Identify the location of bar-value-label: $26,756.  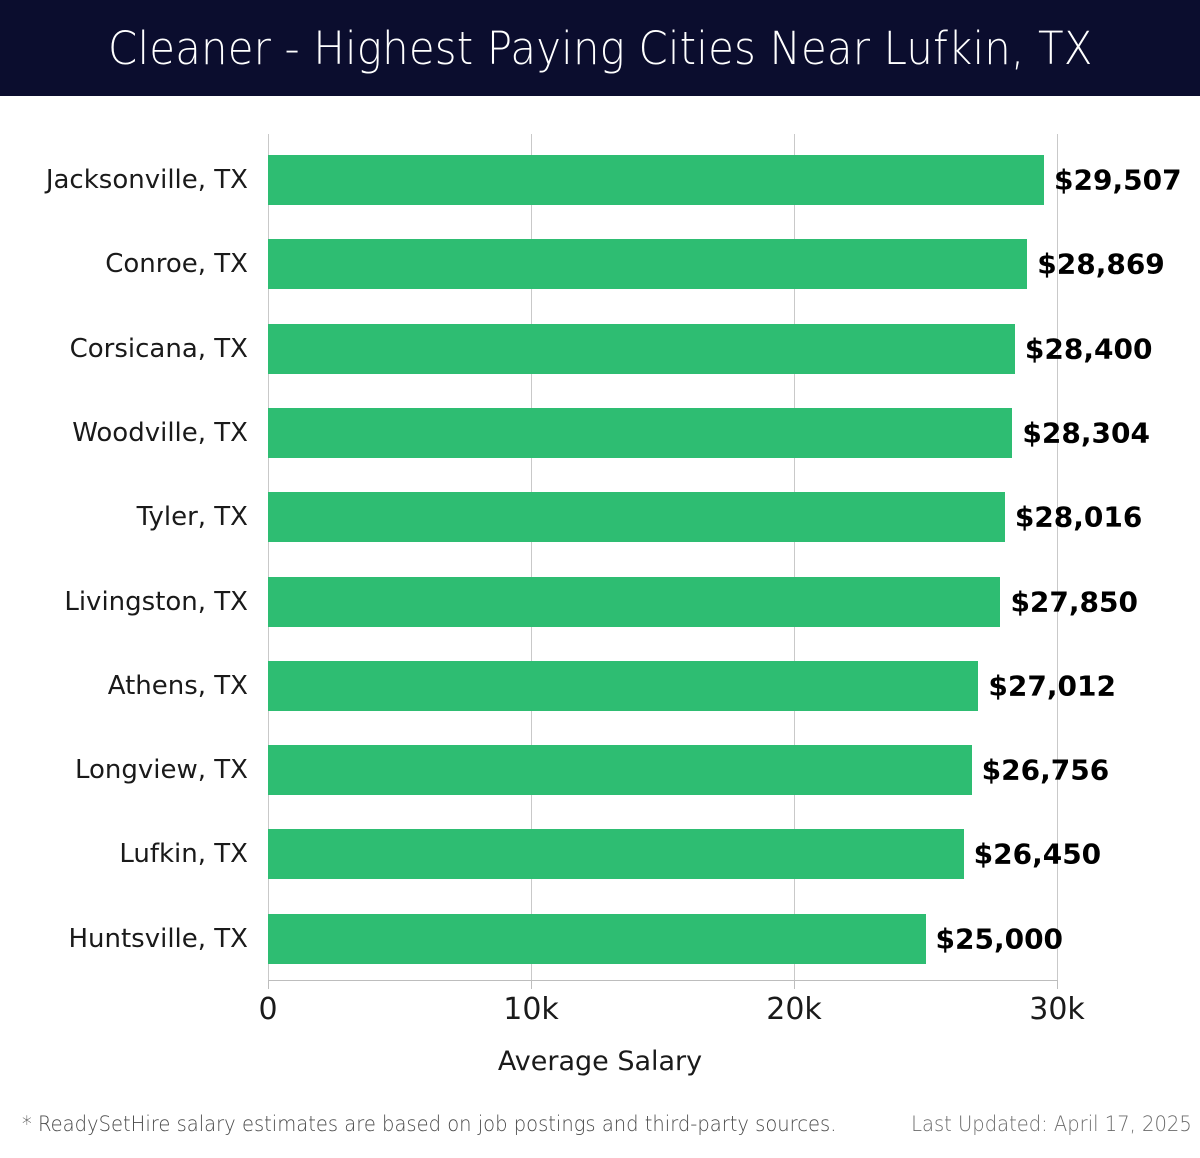
(1045, 770).